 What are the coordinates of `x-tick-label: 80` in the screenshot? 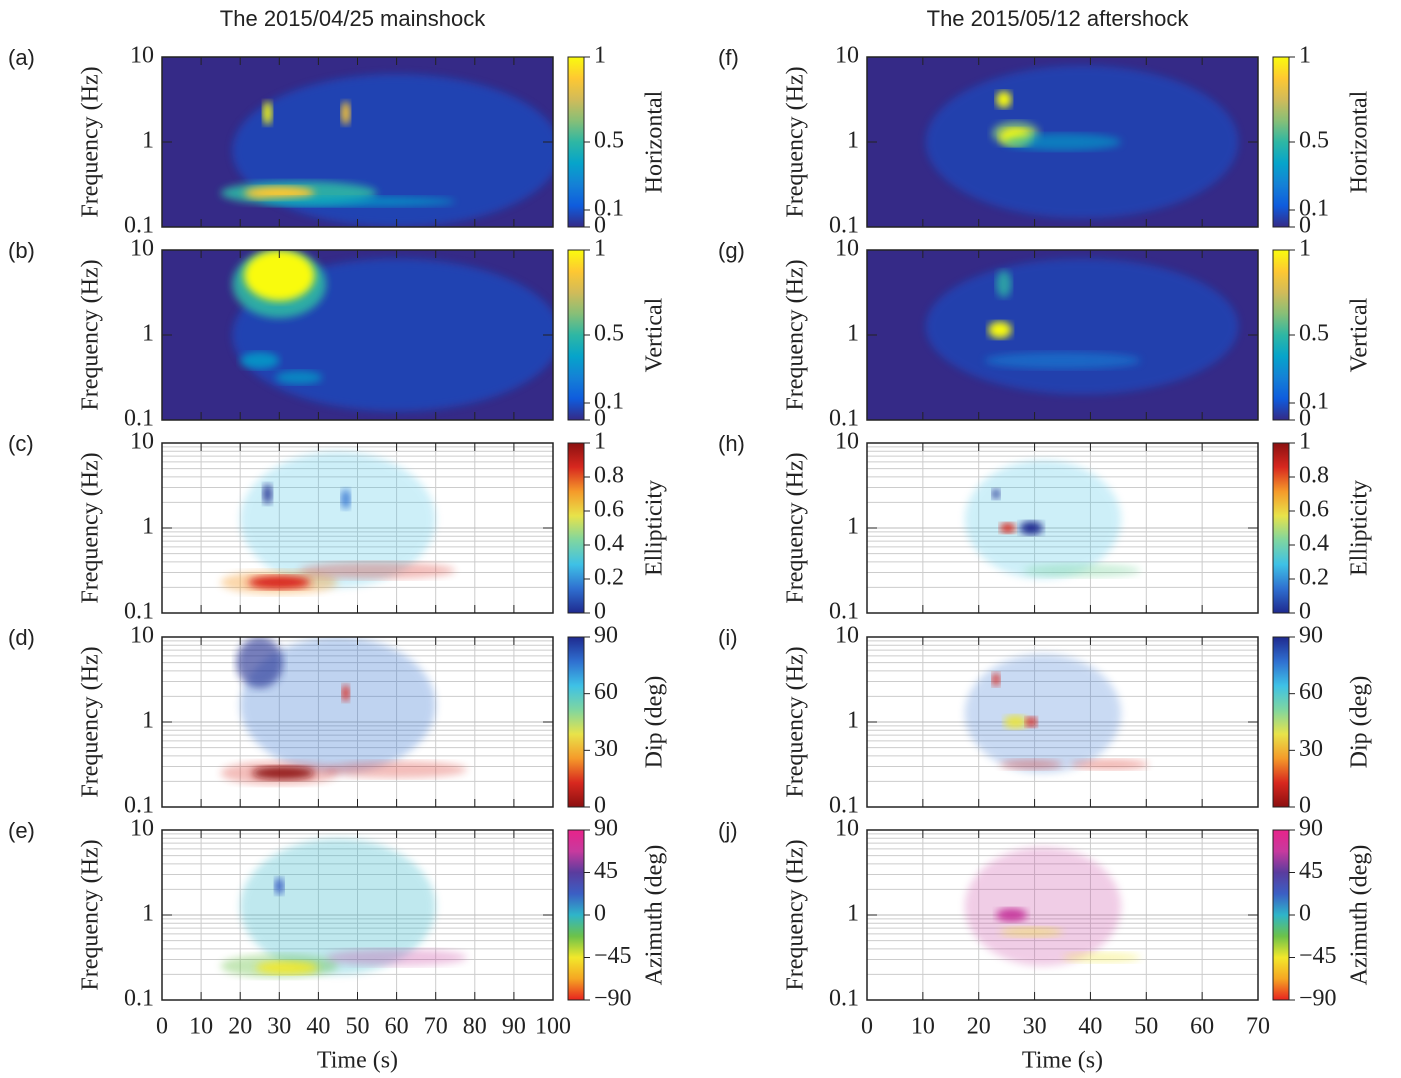 It's located at (475, 1027).